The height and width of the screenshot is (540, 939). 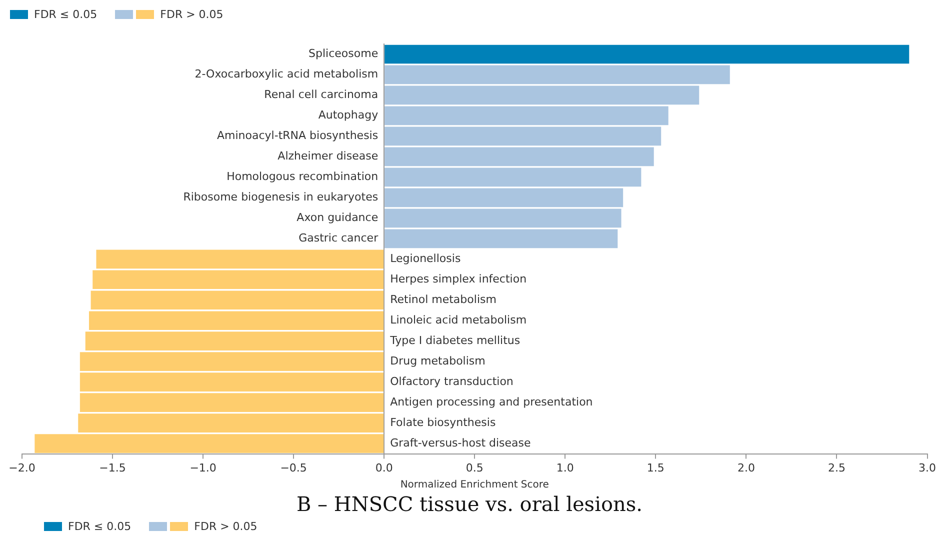 What do you see at coordinates (454, 340) in the screenshot?
I see `y-tick-label: Type I diabetes mellitus` at bounding box center [454, 340].